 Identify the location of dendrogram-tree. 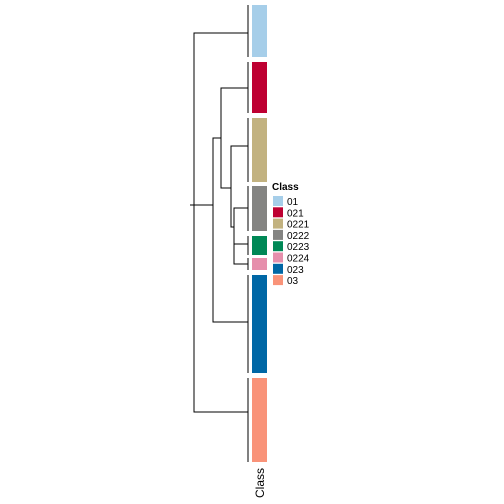
(219, 233).